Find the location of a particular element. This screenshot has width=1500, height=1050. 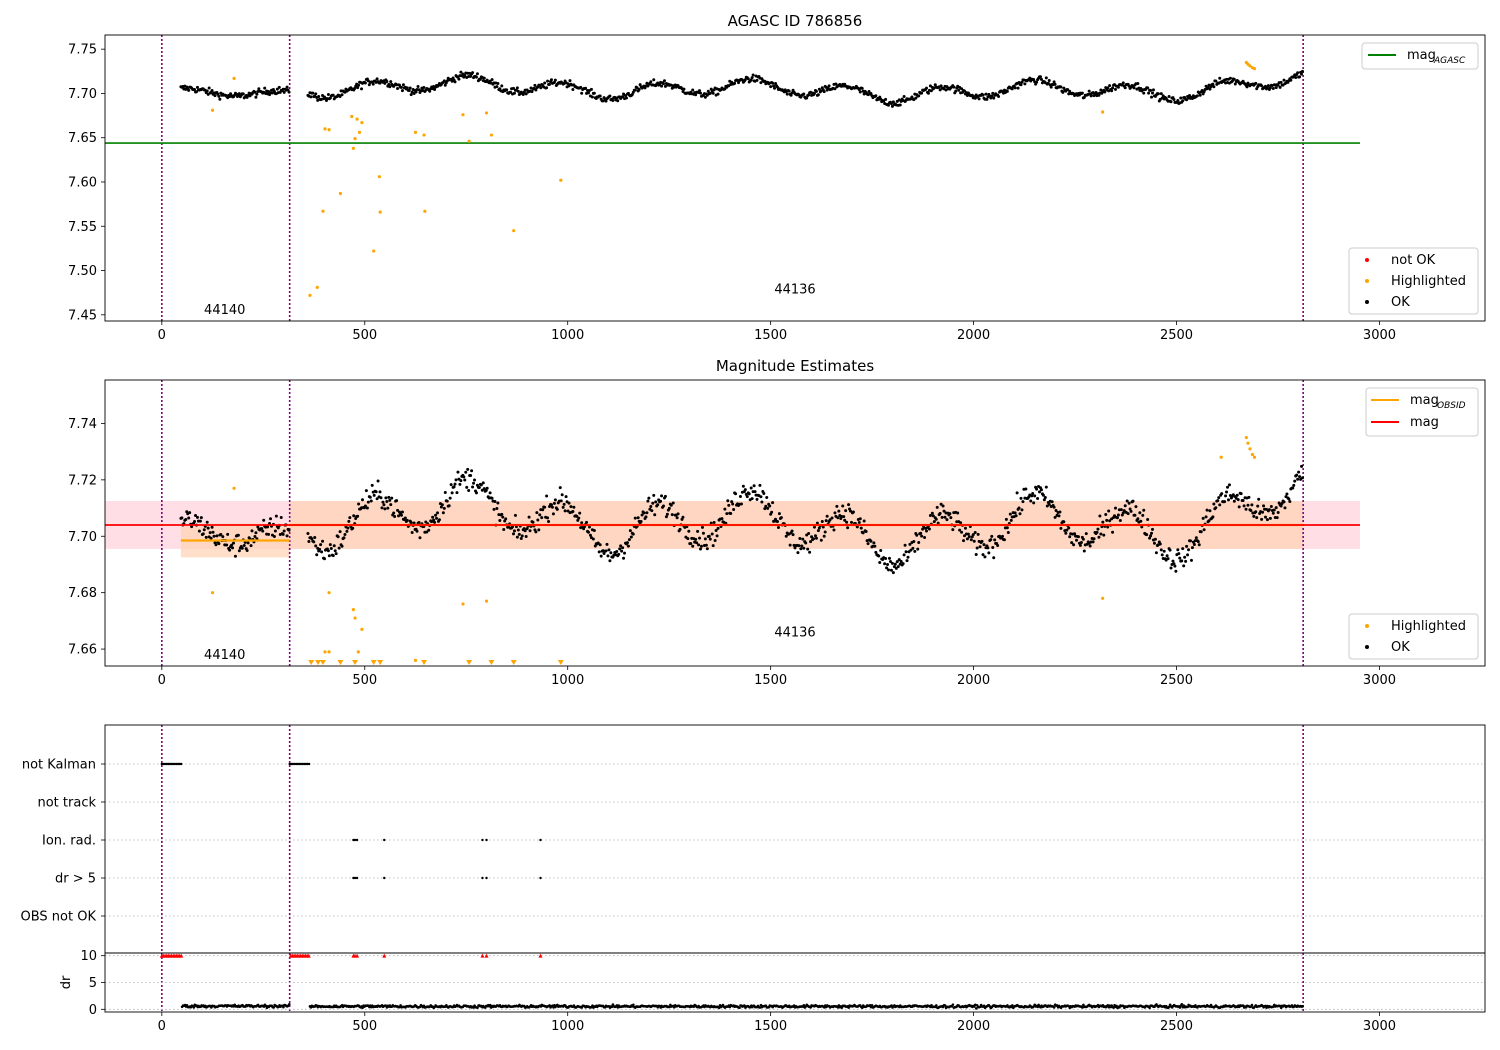

agasc-xtick-label-6: 3000 is located at coordinates (1379, 335).